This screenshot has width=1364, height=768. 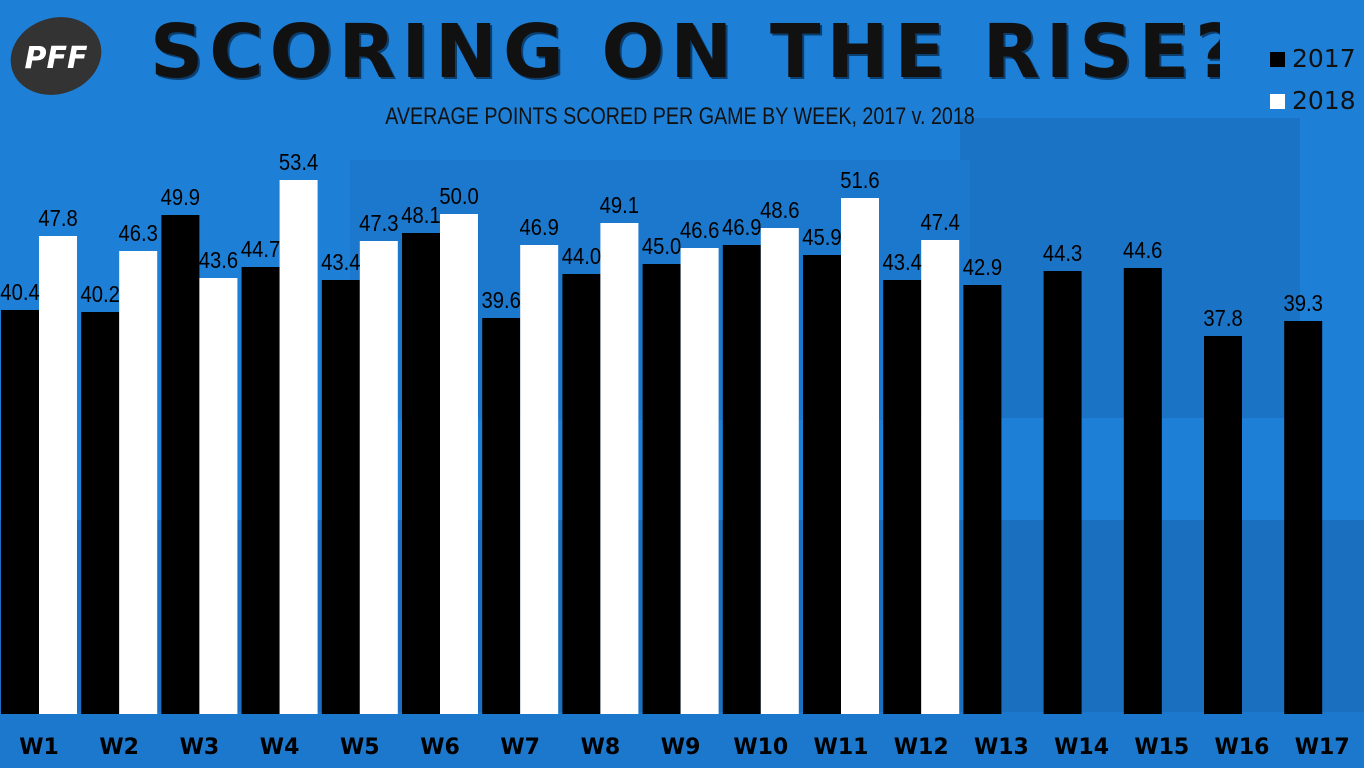 I want to click on bar-2017-w4, so click(x=260, y=490).